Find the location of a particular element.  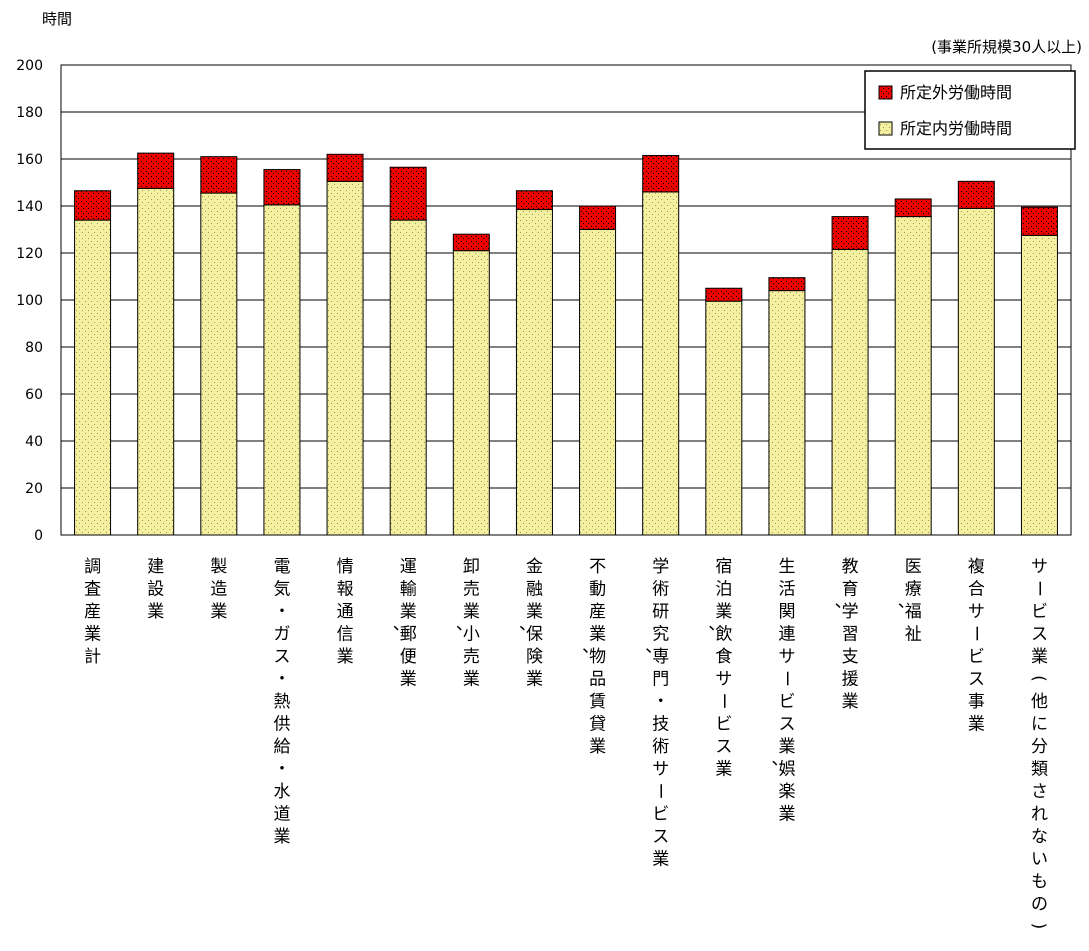

y-tick-label: 40 is located at coordinates (34, 442).